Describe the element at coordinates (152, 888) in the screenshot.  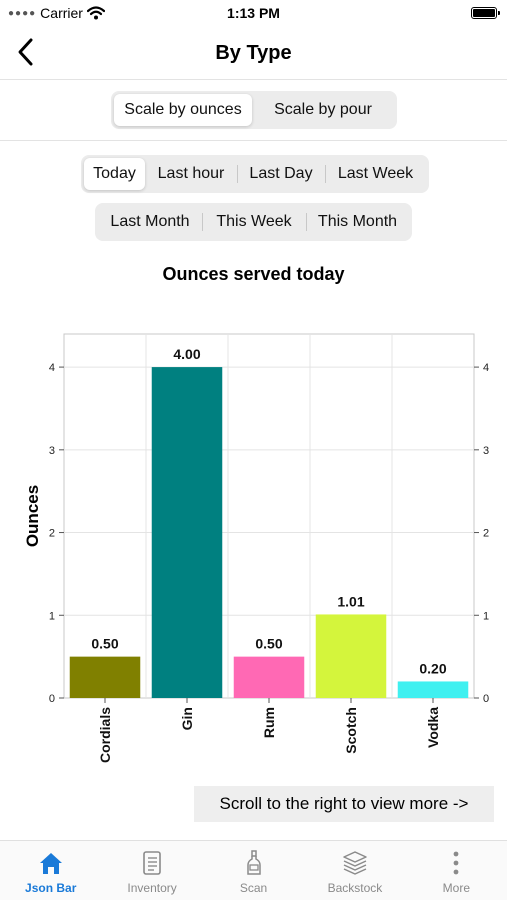
I see `tab-label: Inventory` at that location.